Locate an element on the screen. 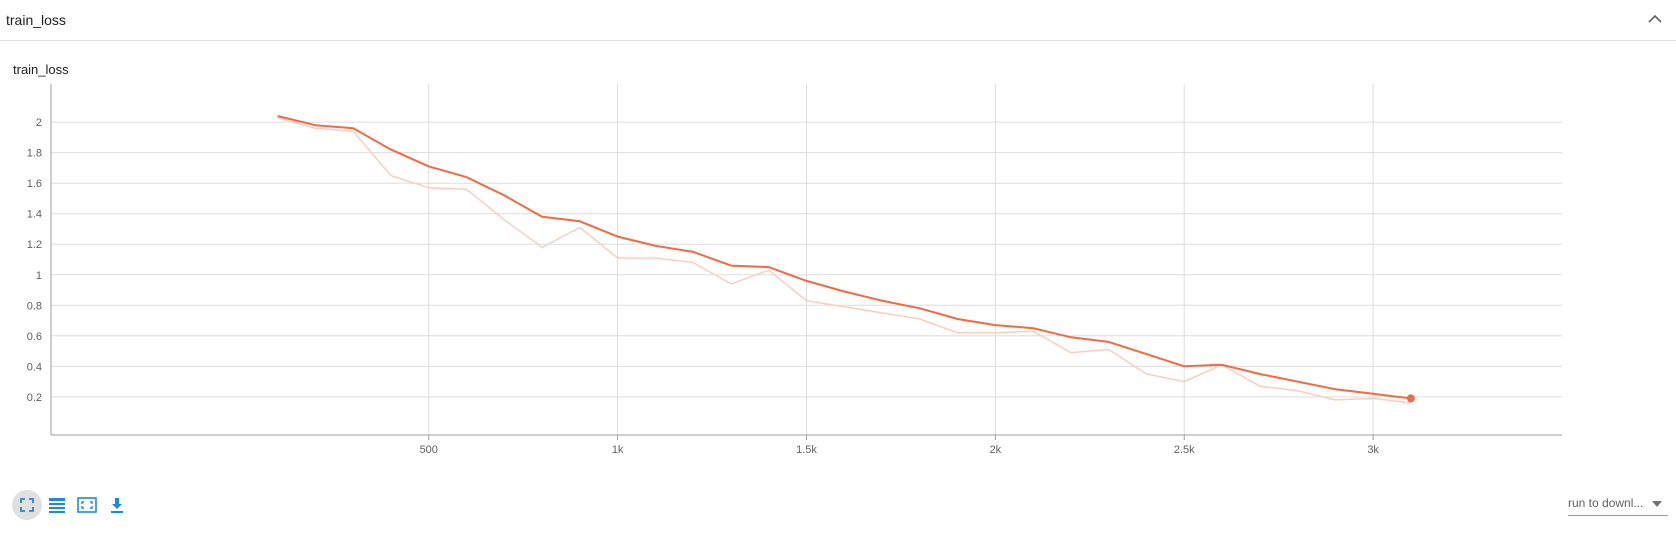 Image resolution: width=1676 pixels, height=534 pixels. y-tick-label: 0.4 is located at coordinates (34, 367).